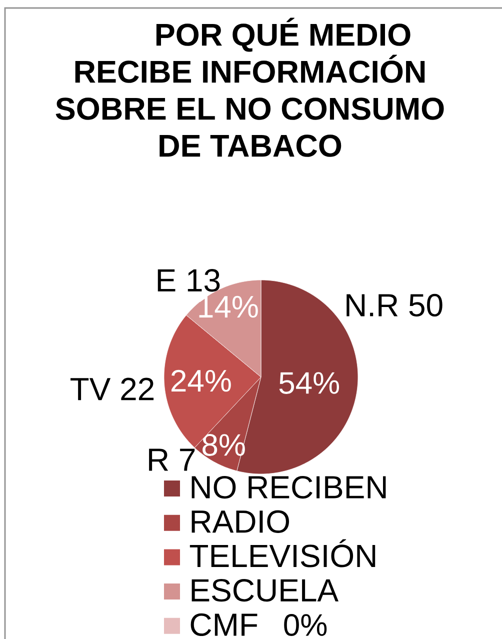 The image size is (502, 639). What do you see at coordinates (223, 445) in the screenshot?
I see `data-label: 8%` at bounding box center [223, 445].